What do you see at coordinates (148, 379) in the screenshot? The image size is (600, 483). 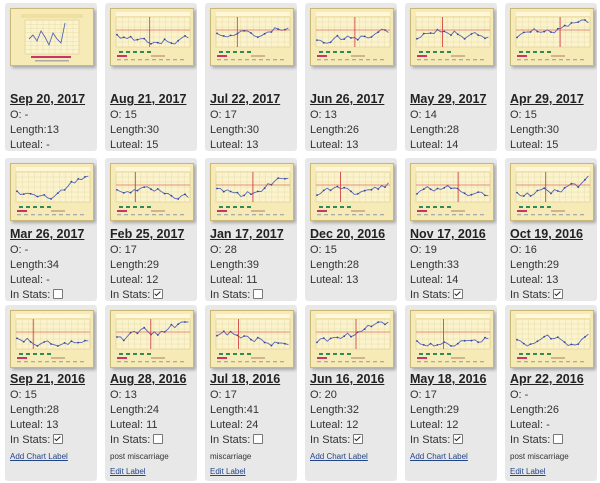 I see `cycle-date-link: Aug 28, 2016` at bounding box center [148, 379].